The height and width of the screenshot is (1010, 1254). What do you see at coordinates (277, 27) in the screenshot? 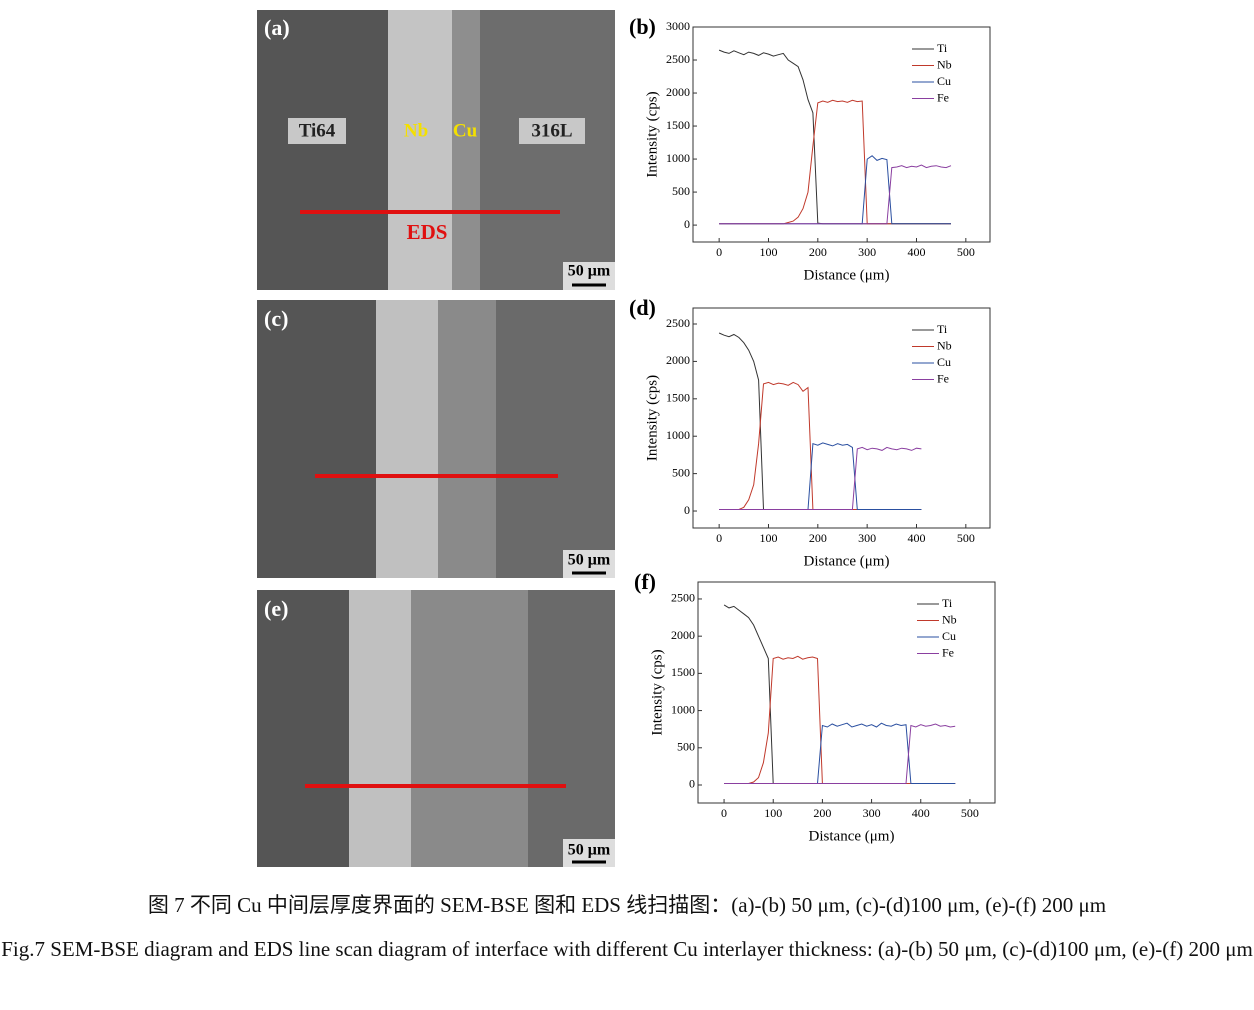
I see `panel-label: (a)` at bounding box center [277, 27].